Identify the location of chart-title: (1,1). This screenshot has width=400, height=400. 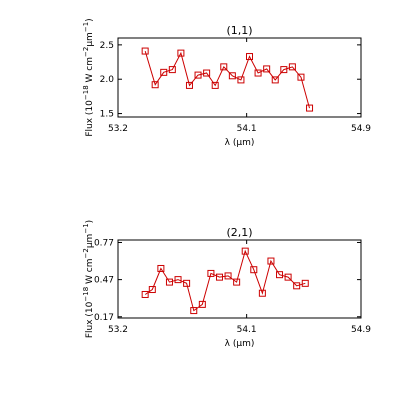
(239, 30).